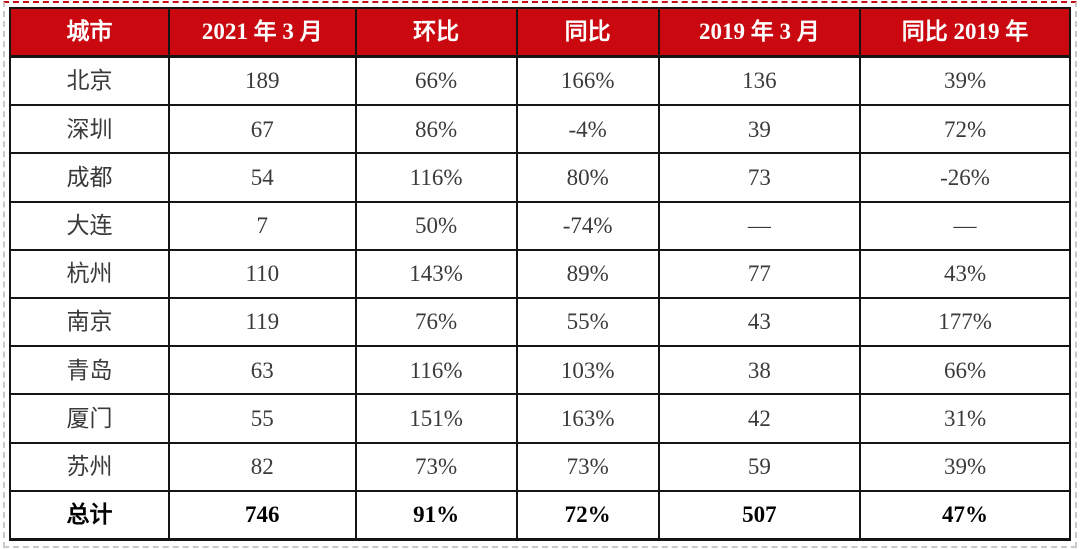 Image resolution: width=1080 pixels, height=549 pixels. Describe the element at coordinates (587, 515) in the screenshot. I see `total-cell: 72%` at that location.